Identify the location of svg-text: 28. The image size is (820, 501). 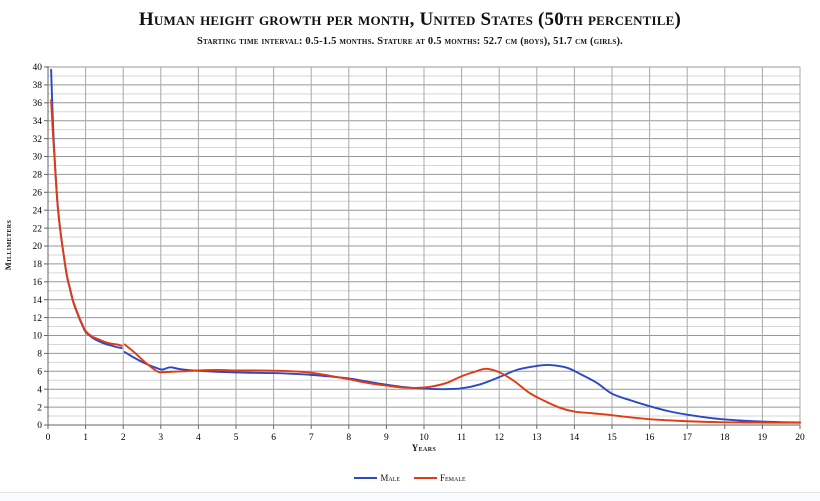
(38, 176).